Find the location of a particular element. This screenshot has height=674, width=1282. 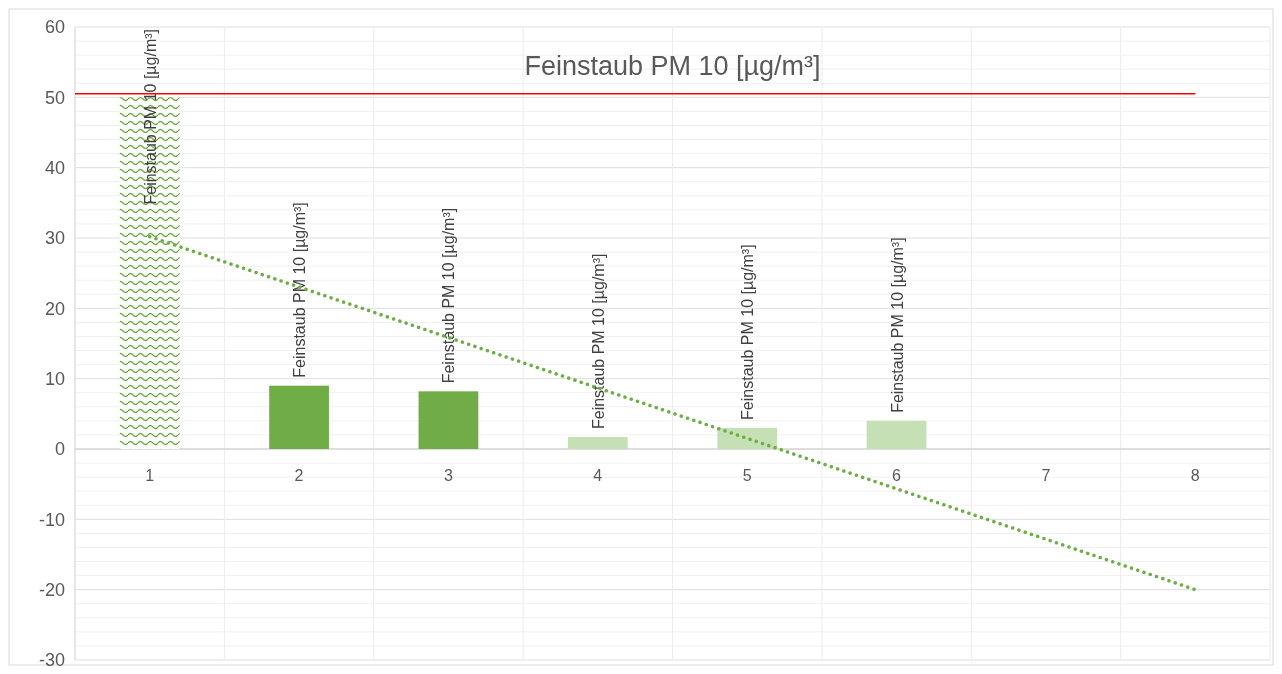

y-tick-label: 60 is located at coordinates (54, 27).